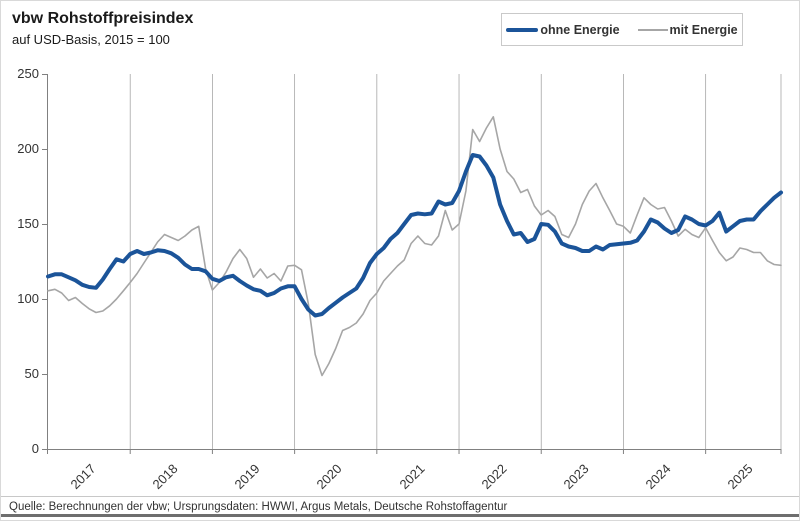 This screenshot has height=521, width=800. What do you see at coordinates (400, 515) in the screenshot?
I see `bottom-border-bar` at bounding box center [400, 515].